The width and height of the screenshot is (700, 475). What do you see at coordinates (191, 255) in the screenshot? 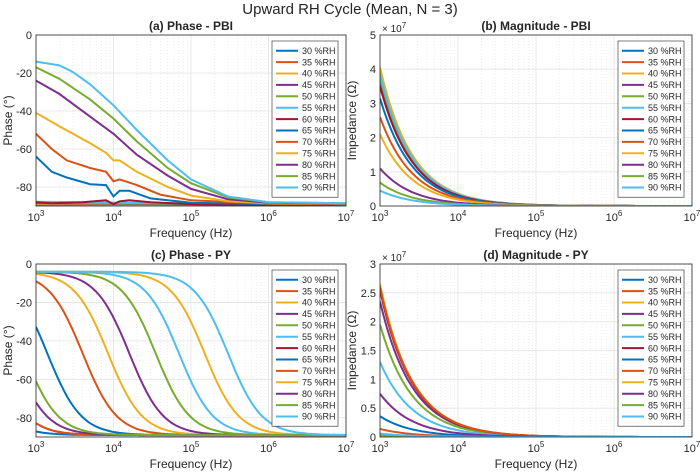
I see `chart-title: (c) Phase - PY` at bounding box center [191, 255].